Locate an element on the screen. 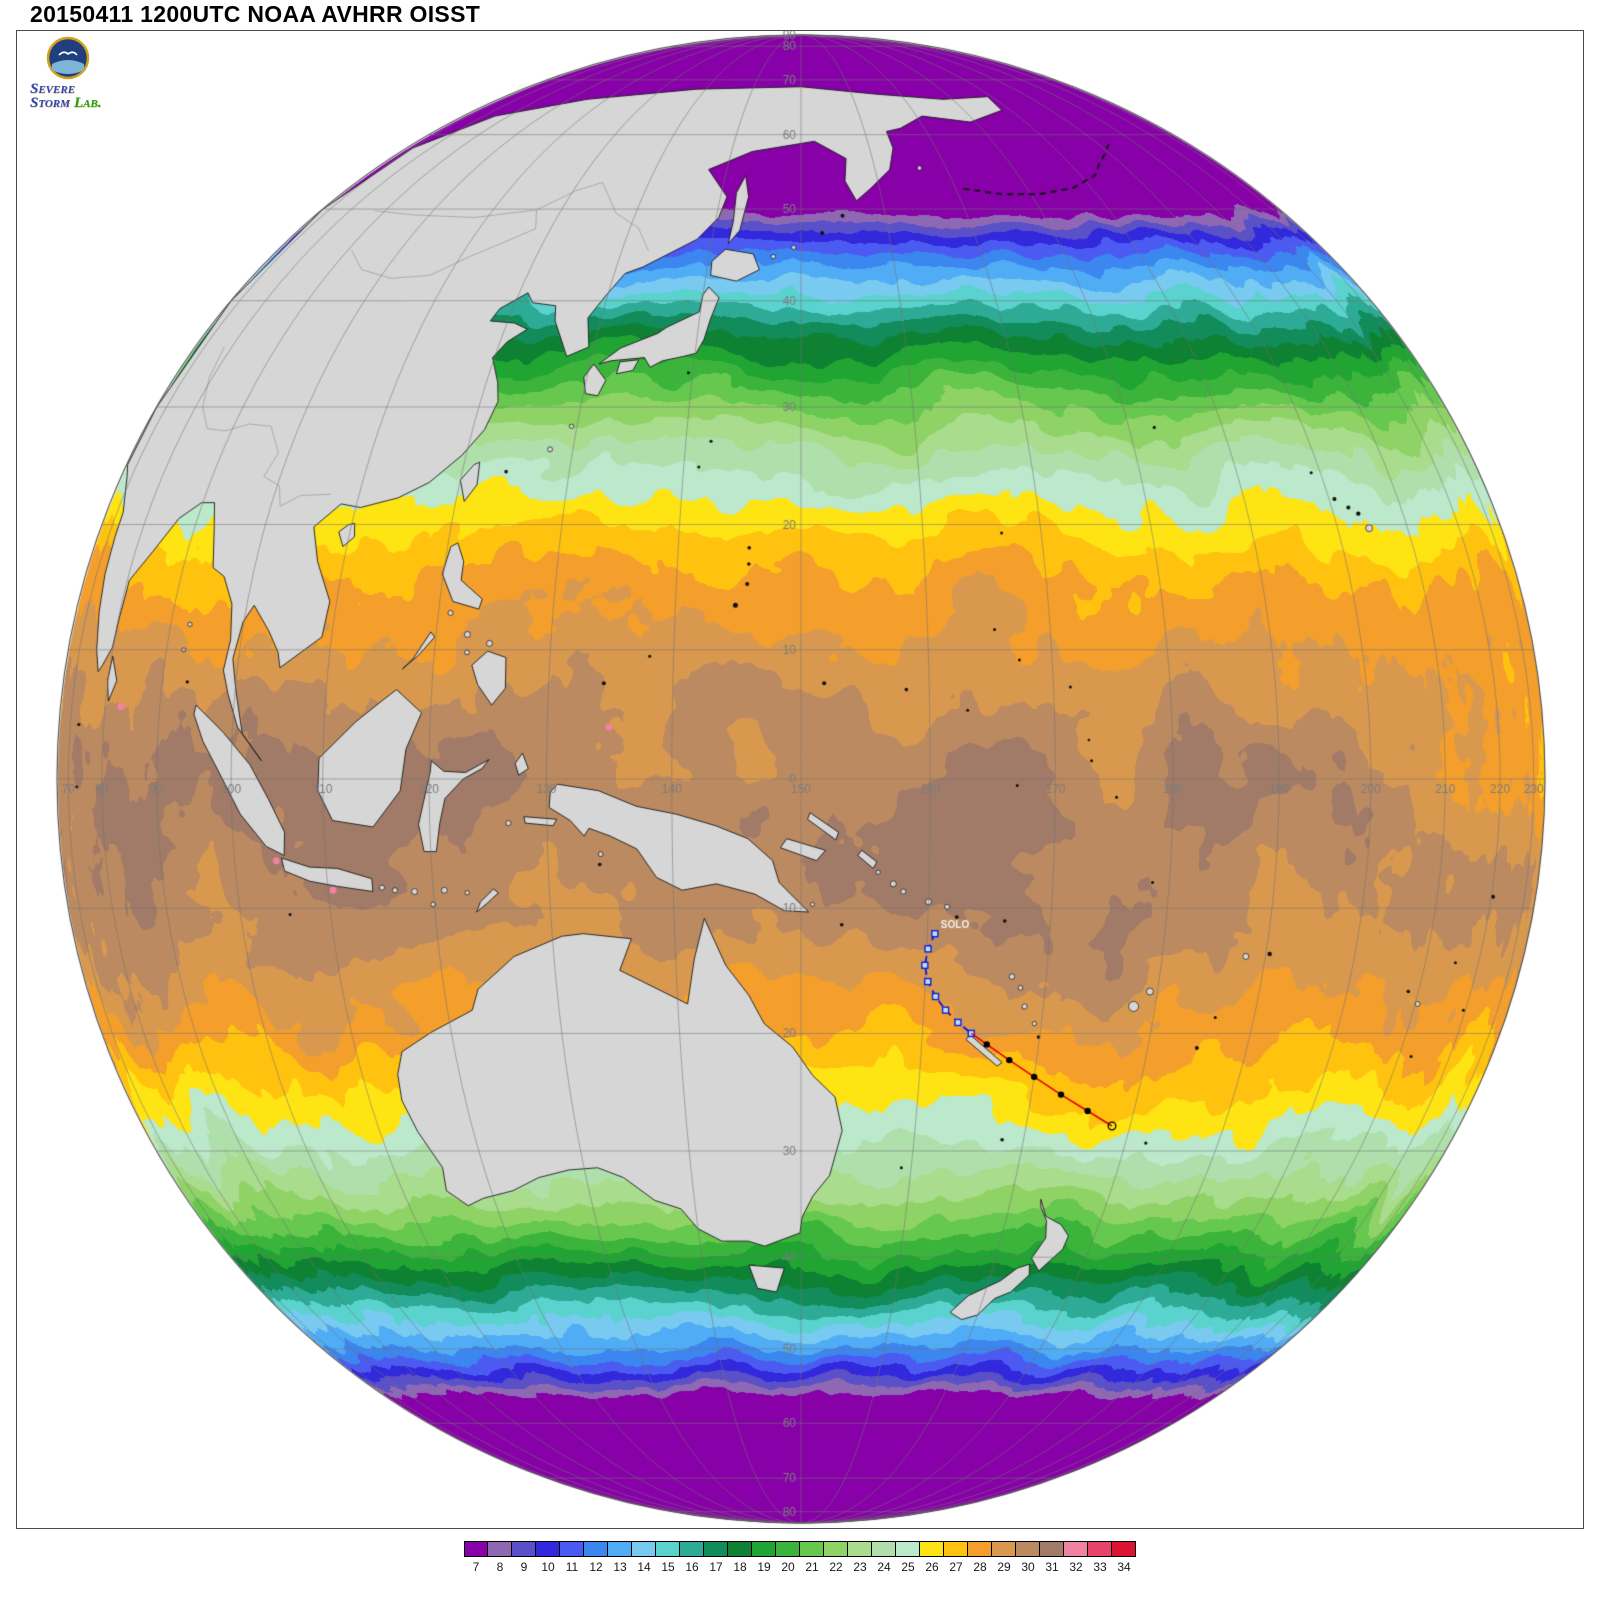  colorbar-label: 29 is located at coordinates (1004, 1567).